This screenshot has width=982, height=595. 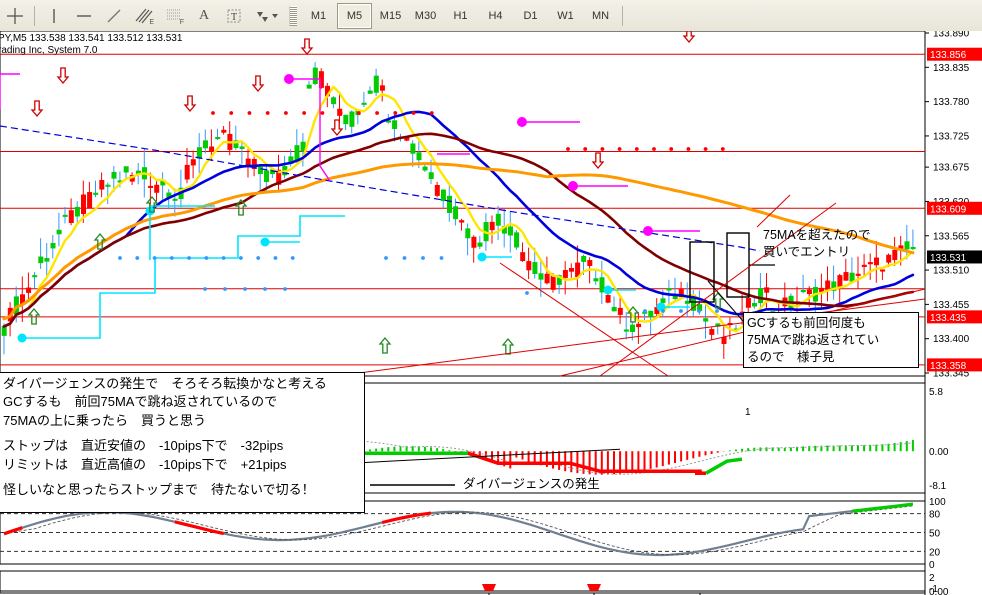 I want to click on timeframe-m5: M5, so click(x=354, y=15).